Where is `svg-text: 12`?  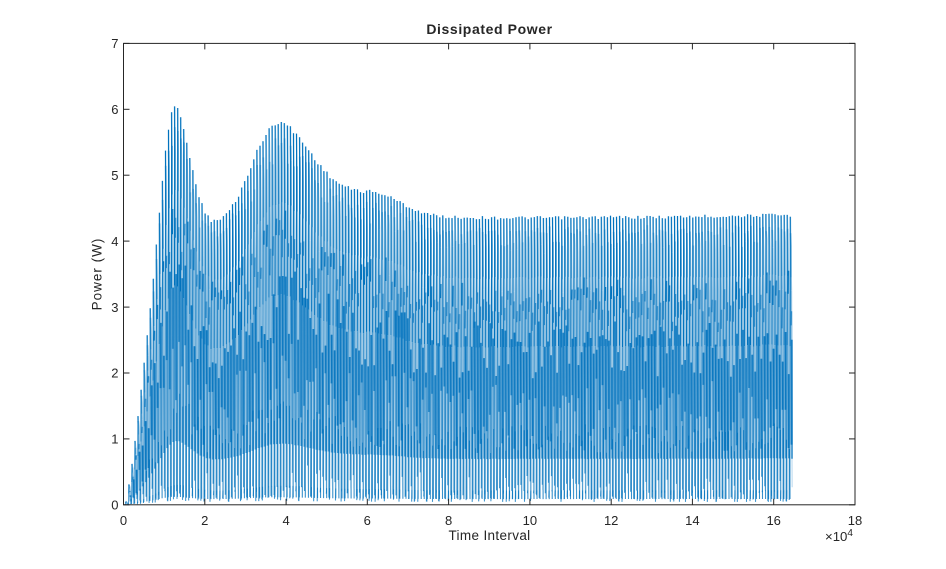
svg-text: 12 is located at coordinates (611, 520).